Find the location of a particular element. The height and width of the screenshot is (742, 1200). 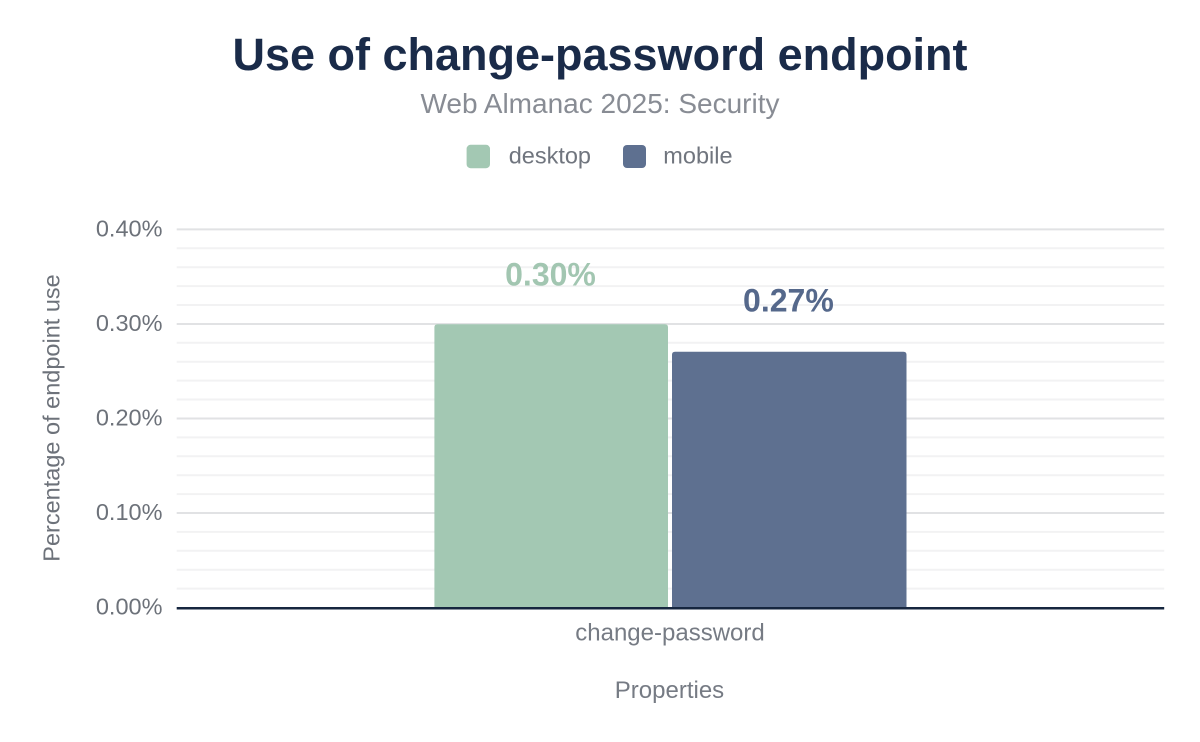

svg-text:Use of change-password endpoin: Use of change-password endpoint is located at coordinates (599, 54).